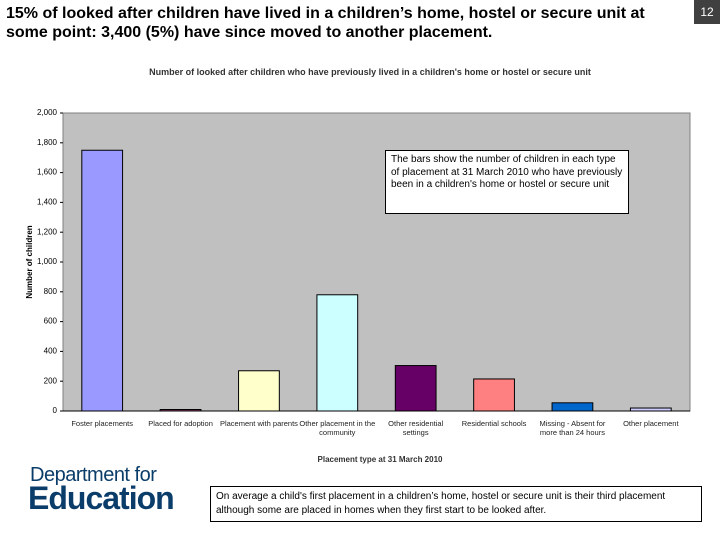 The width and height of the screenshot is (720, 540). Describe the element at coordinates (337, 428) in the screenshot. I see `x-tick-label: Other placement in the community` at that location.